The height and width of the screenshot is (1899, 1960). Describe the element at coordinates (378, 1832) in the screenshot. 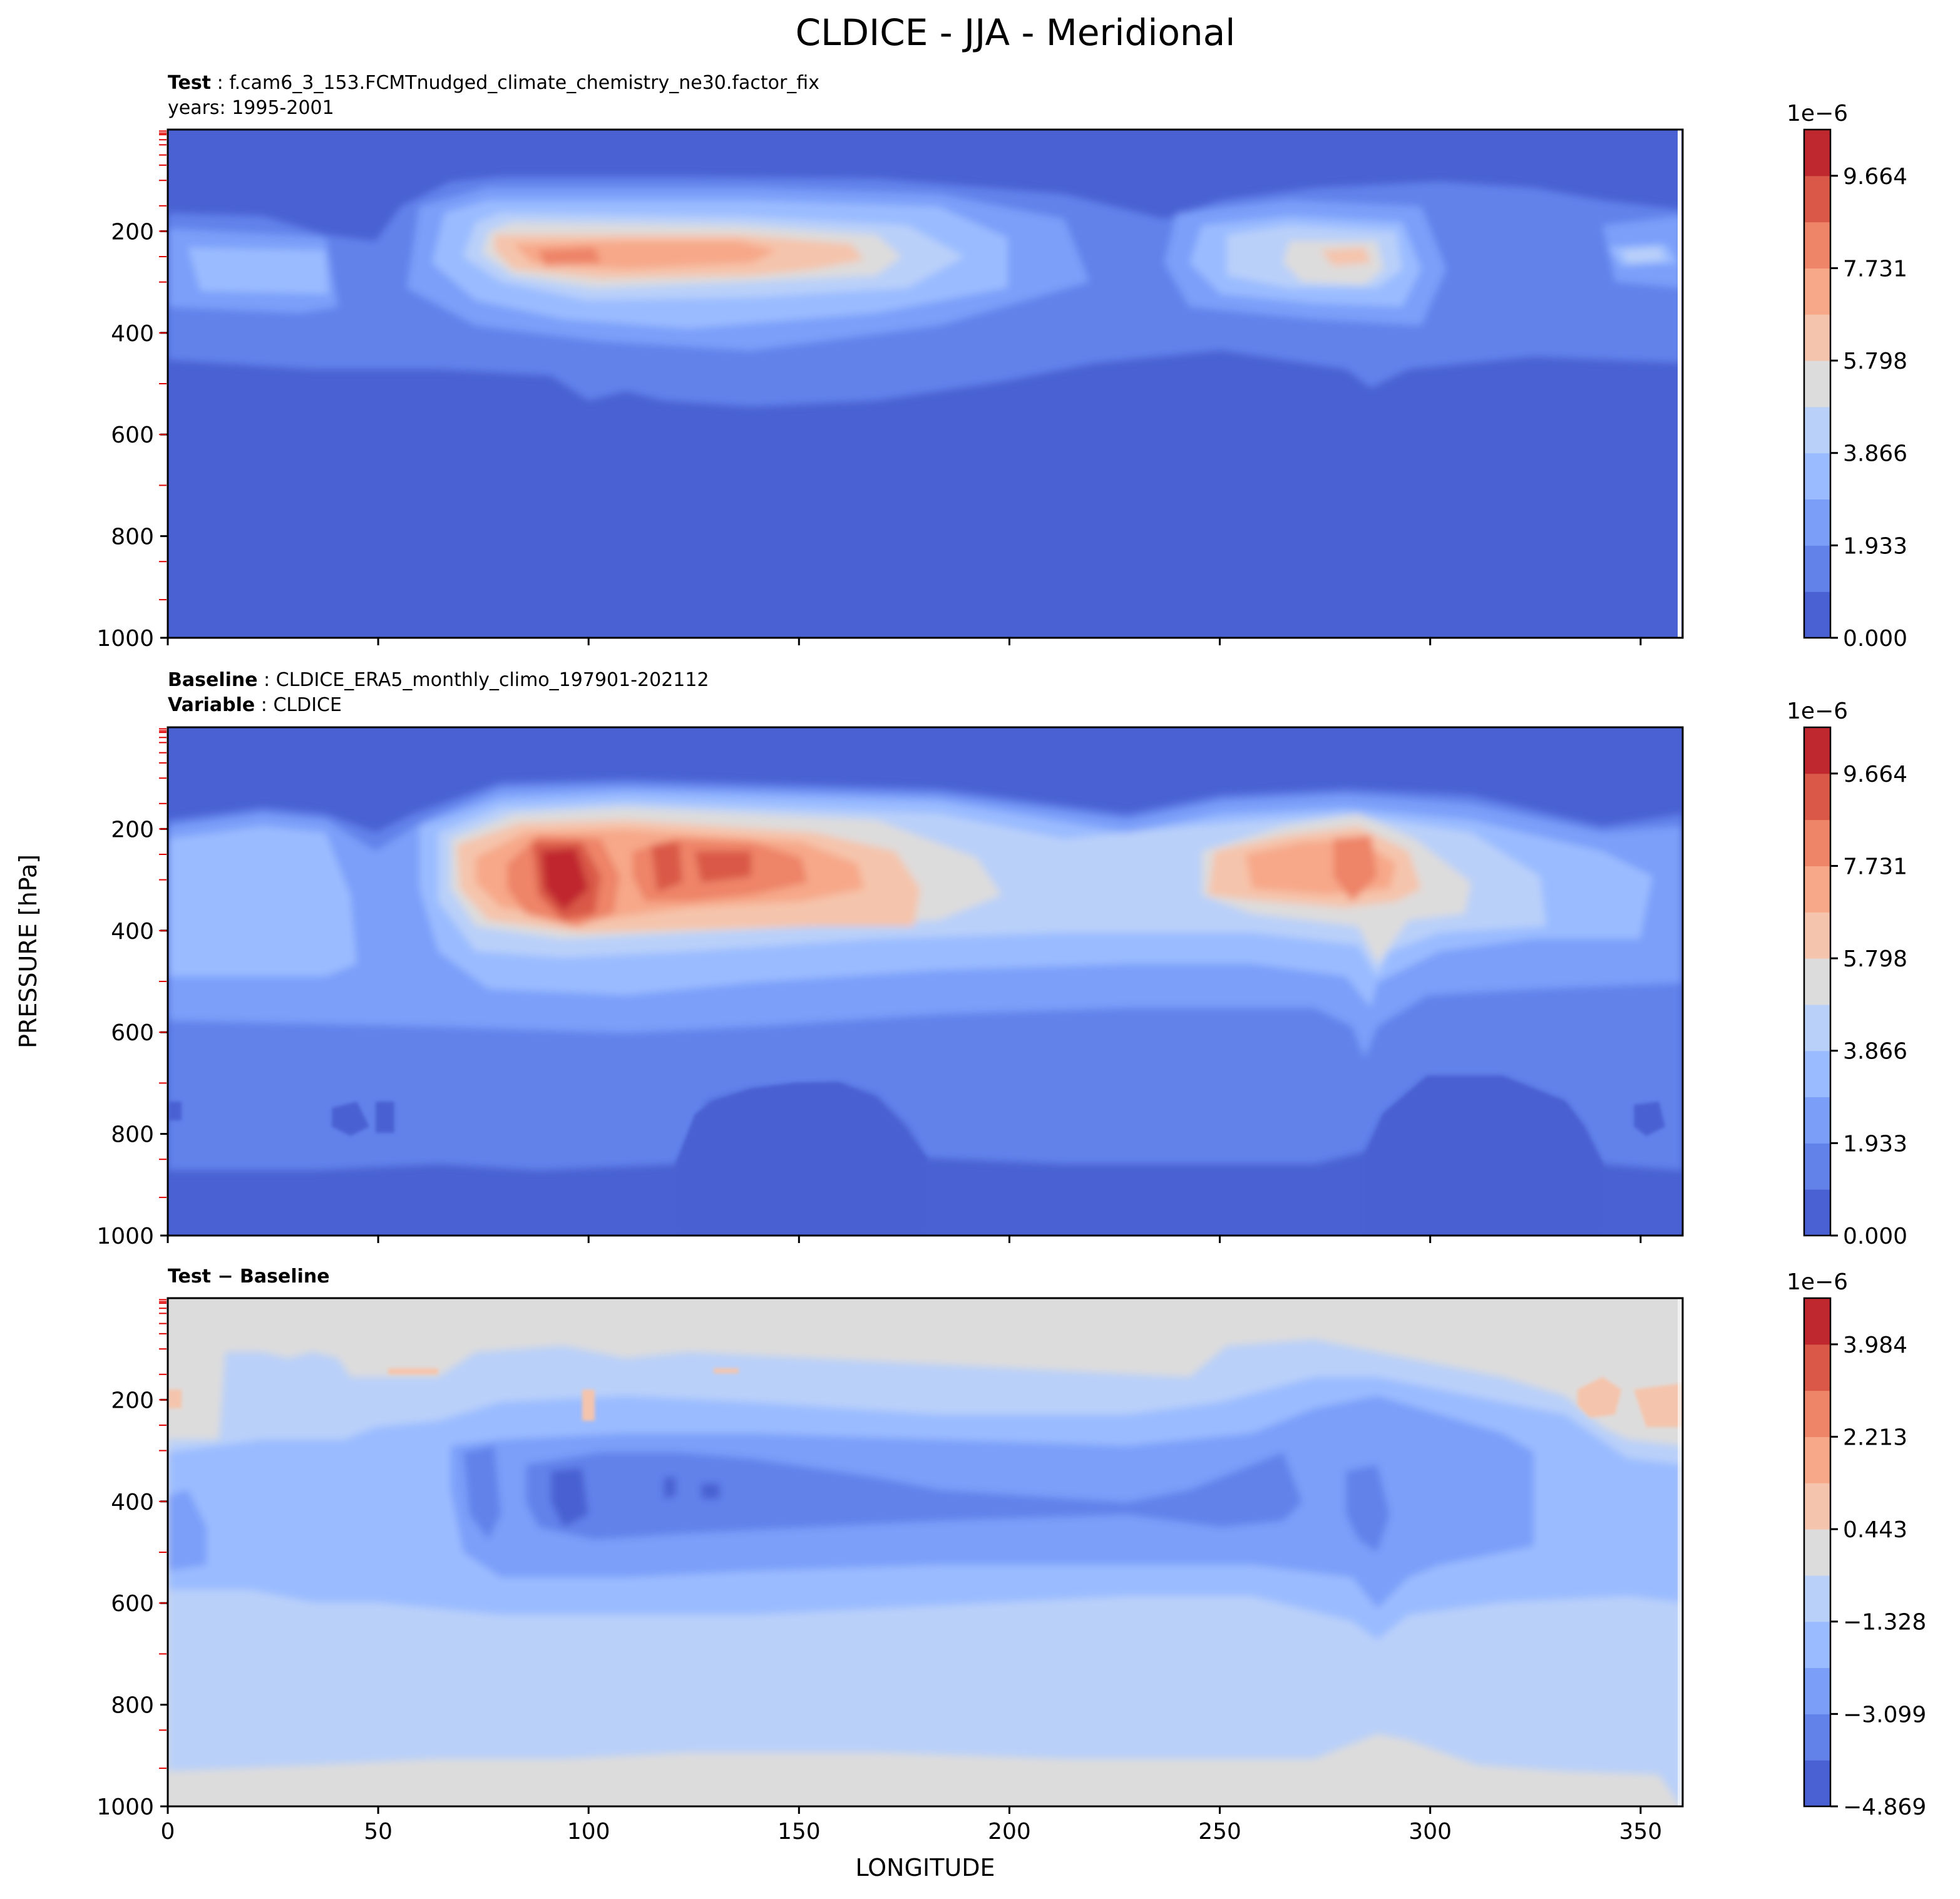

I see `x-tick-label: 50` at that location.